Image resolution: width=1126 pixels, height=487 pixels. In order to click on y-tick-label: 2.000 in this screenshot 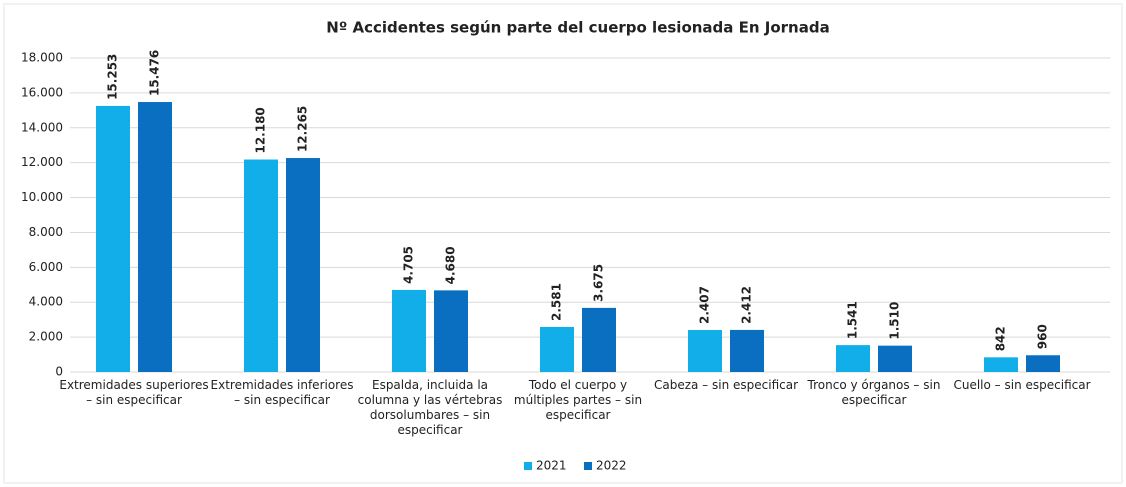, I will do `click(46, 337)`.